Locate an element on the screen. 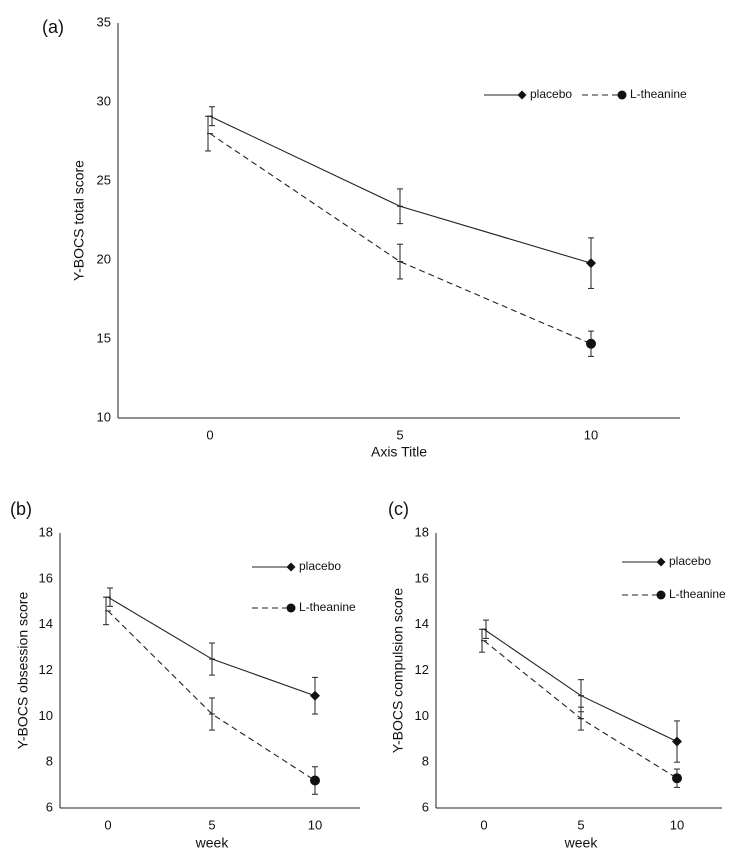 The image size is (746, 852). y-tick-label: 35 is located at coordinates (104, 21).